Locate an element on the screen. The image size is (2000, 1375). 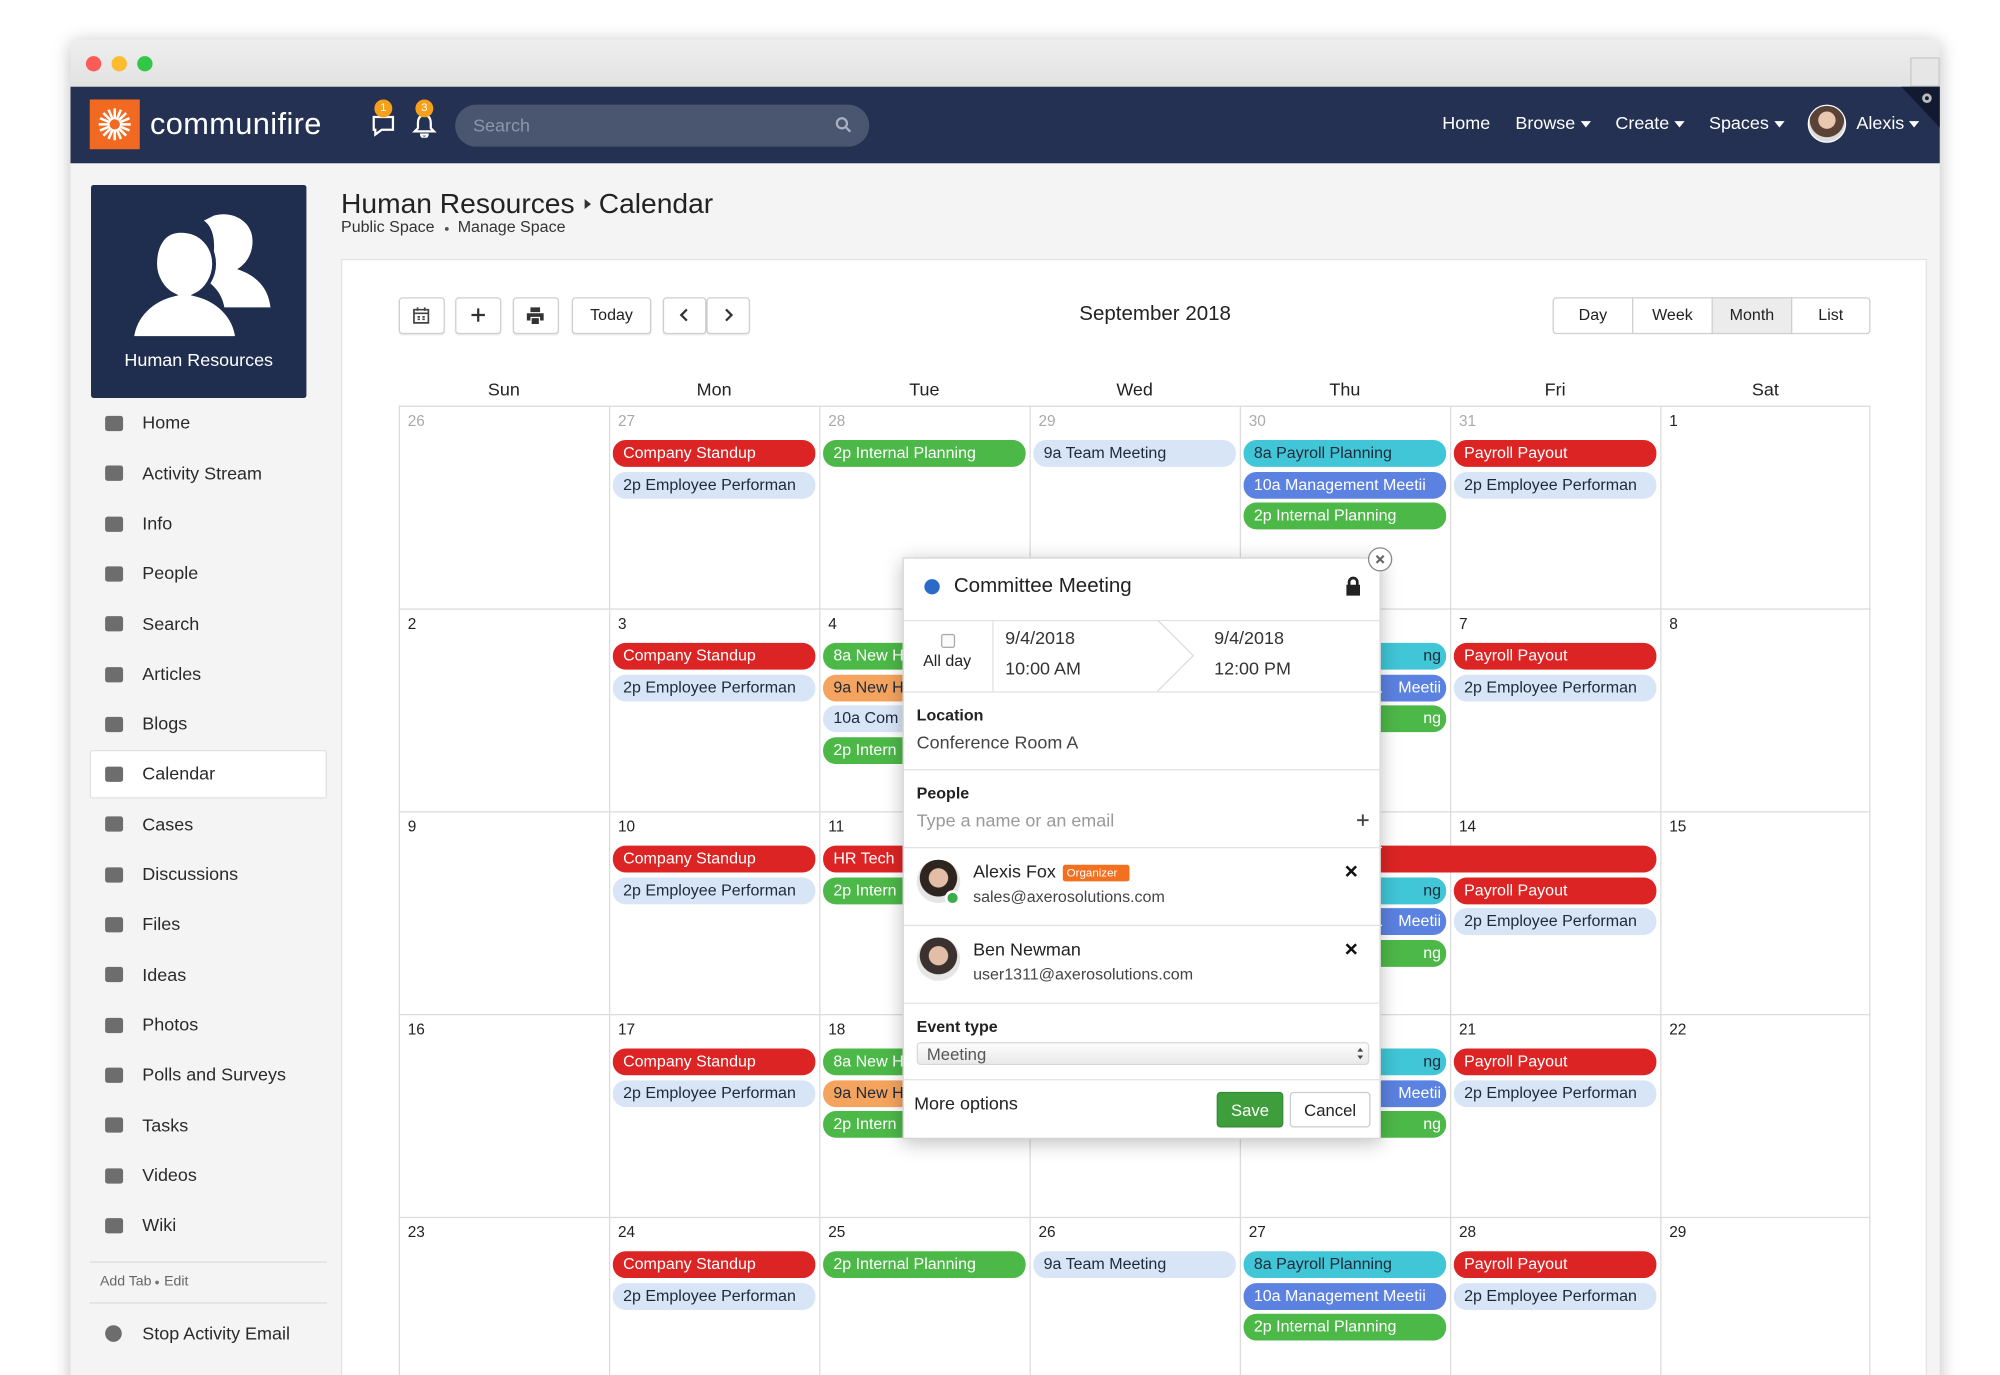
sidebar-item: Activity Stream is located at coordinates (202, 472).